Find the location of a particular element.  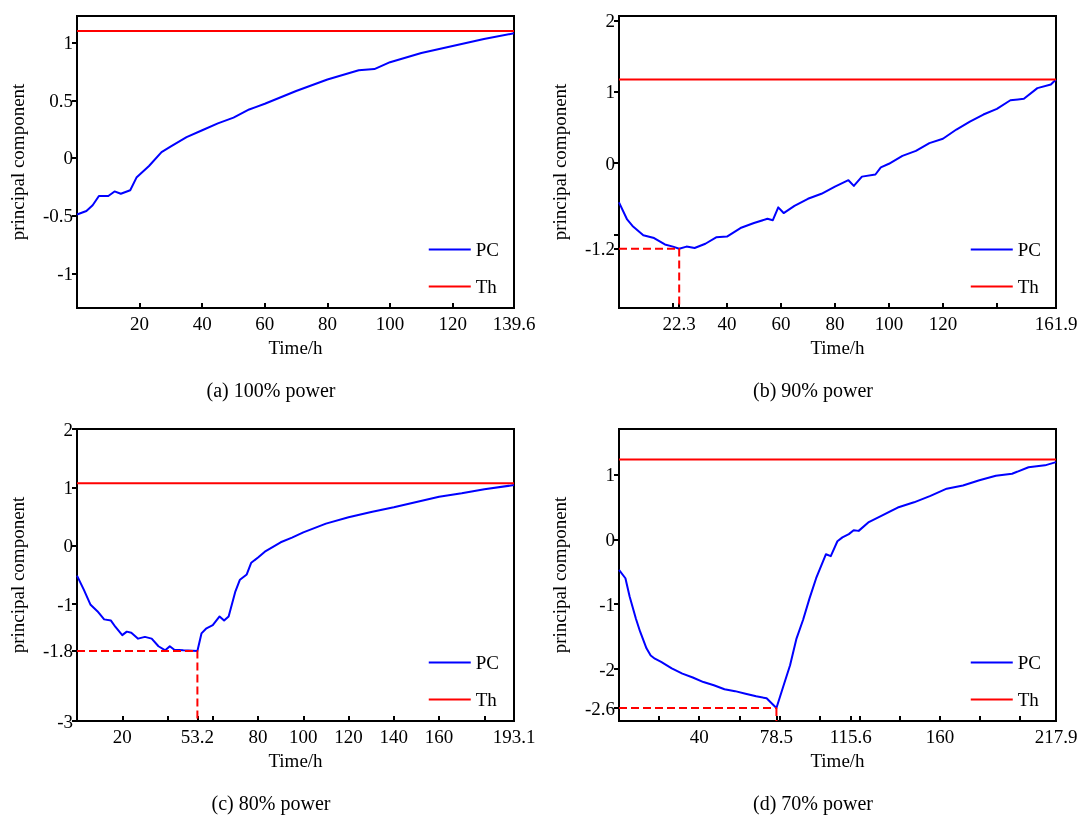

x-tick-label: 53.2 is located at coordinates (197, 736).